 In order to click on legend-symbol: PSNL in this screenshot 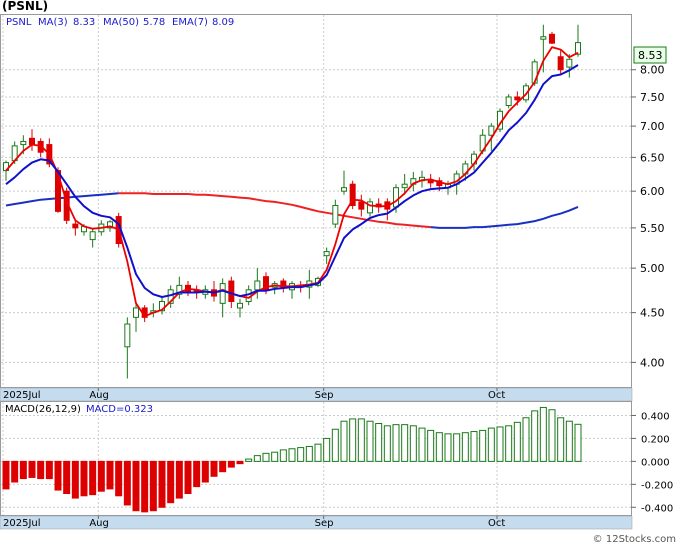, I will do `click(19, 22)`.